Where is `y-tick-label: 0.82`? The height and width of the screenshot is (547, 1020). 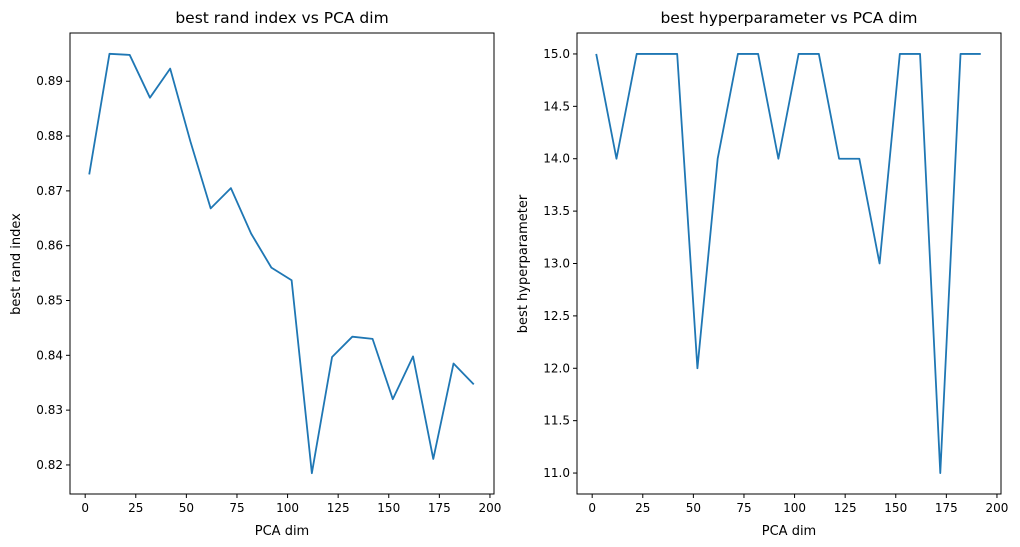 y-tick-label: 0.82 is located at coordinates (49, 465).